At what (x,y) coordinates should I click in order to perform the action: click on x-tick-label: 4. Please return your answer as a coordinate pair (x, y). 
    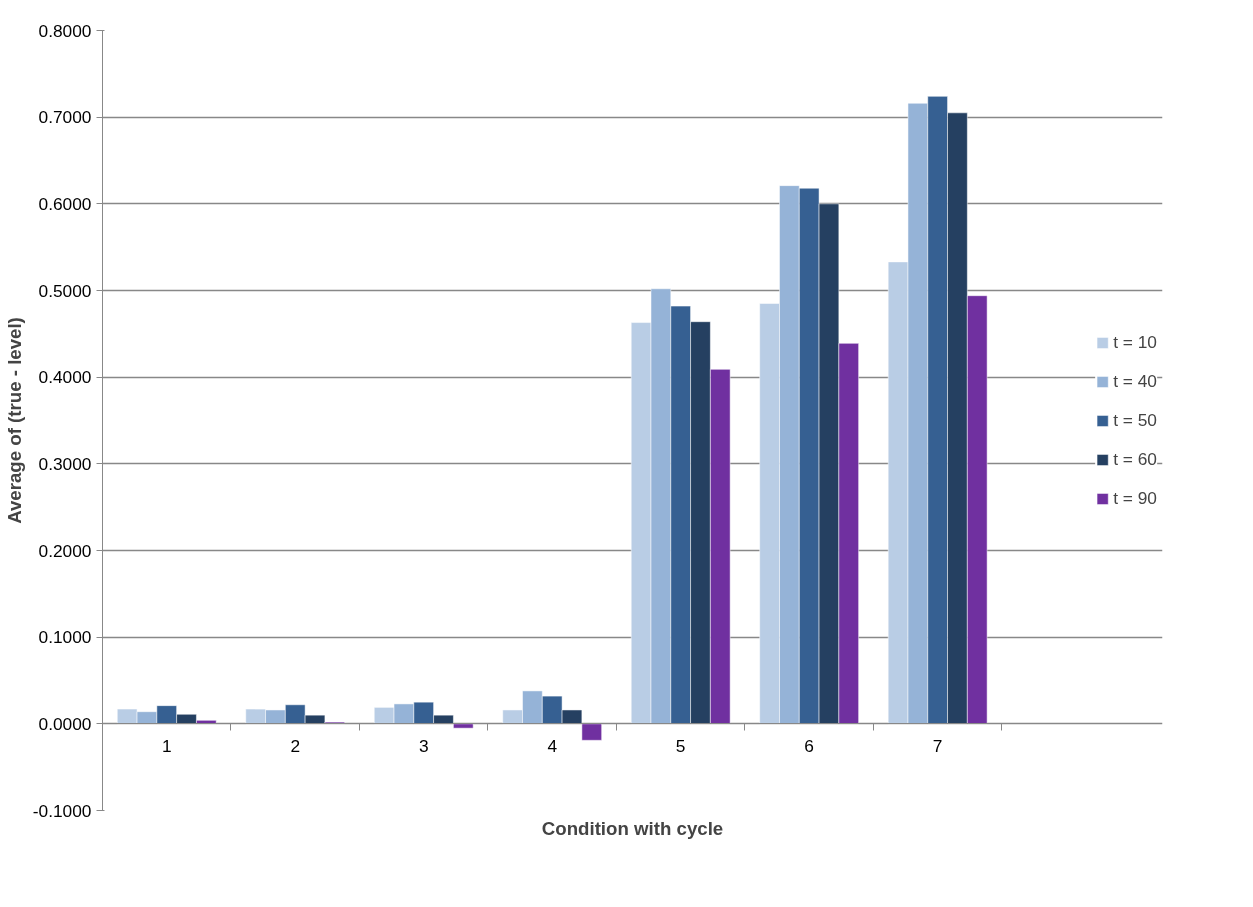
    Looking at the image, I should click on (552, 745).